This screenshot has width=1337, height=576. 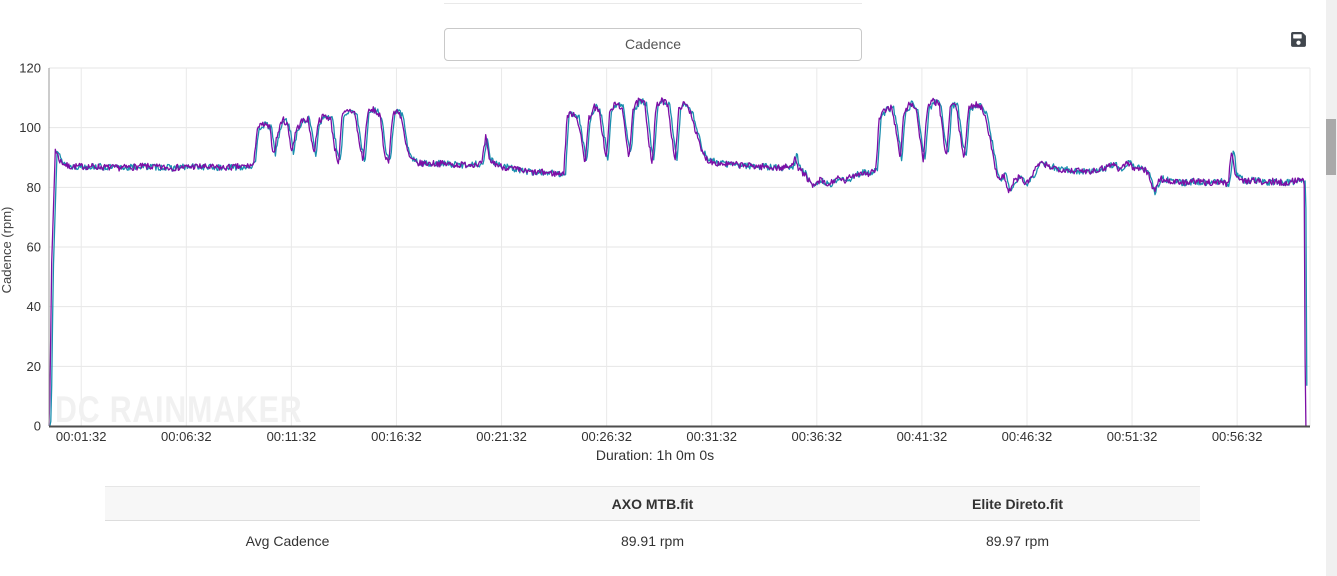 I want to click on y-tick-label: 20, so click(x=34, y=366).